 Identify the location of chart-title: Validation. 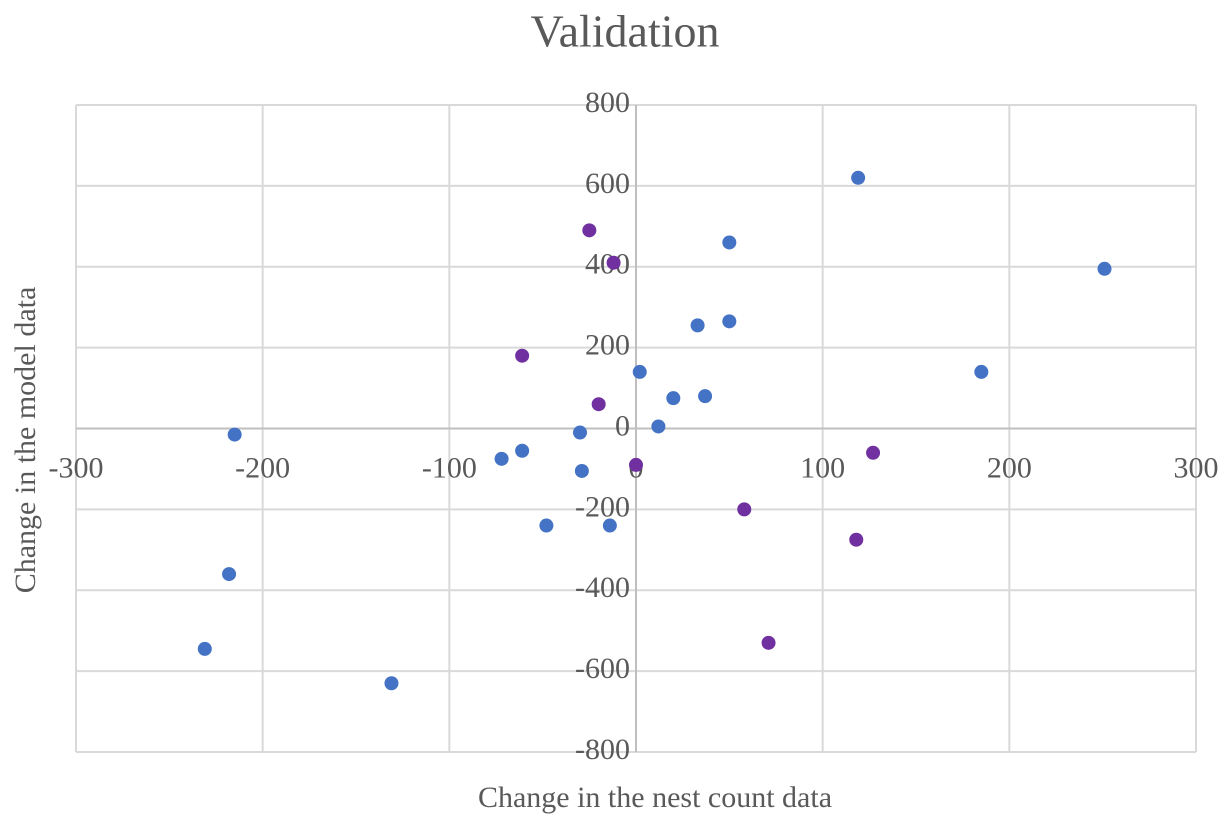
(624, 31).